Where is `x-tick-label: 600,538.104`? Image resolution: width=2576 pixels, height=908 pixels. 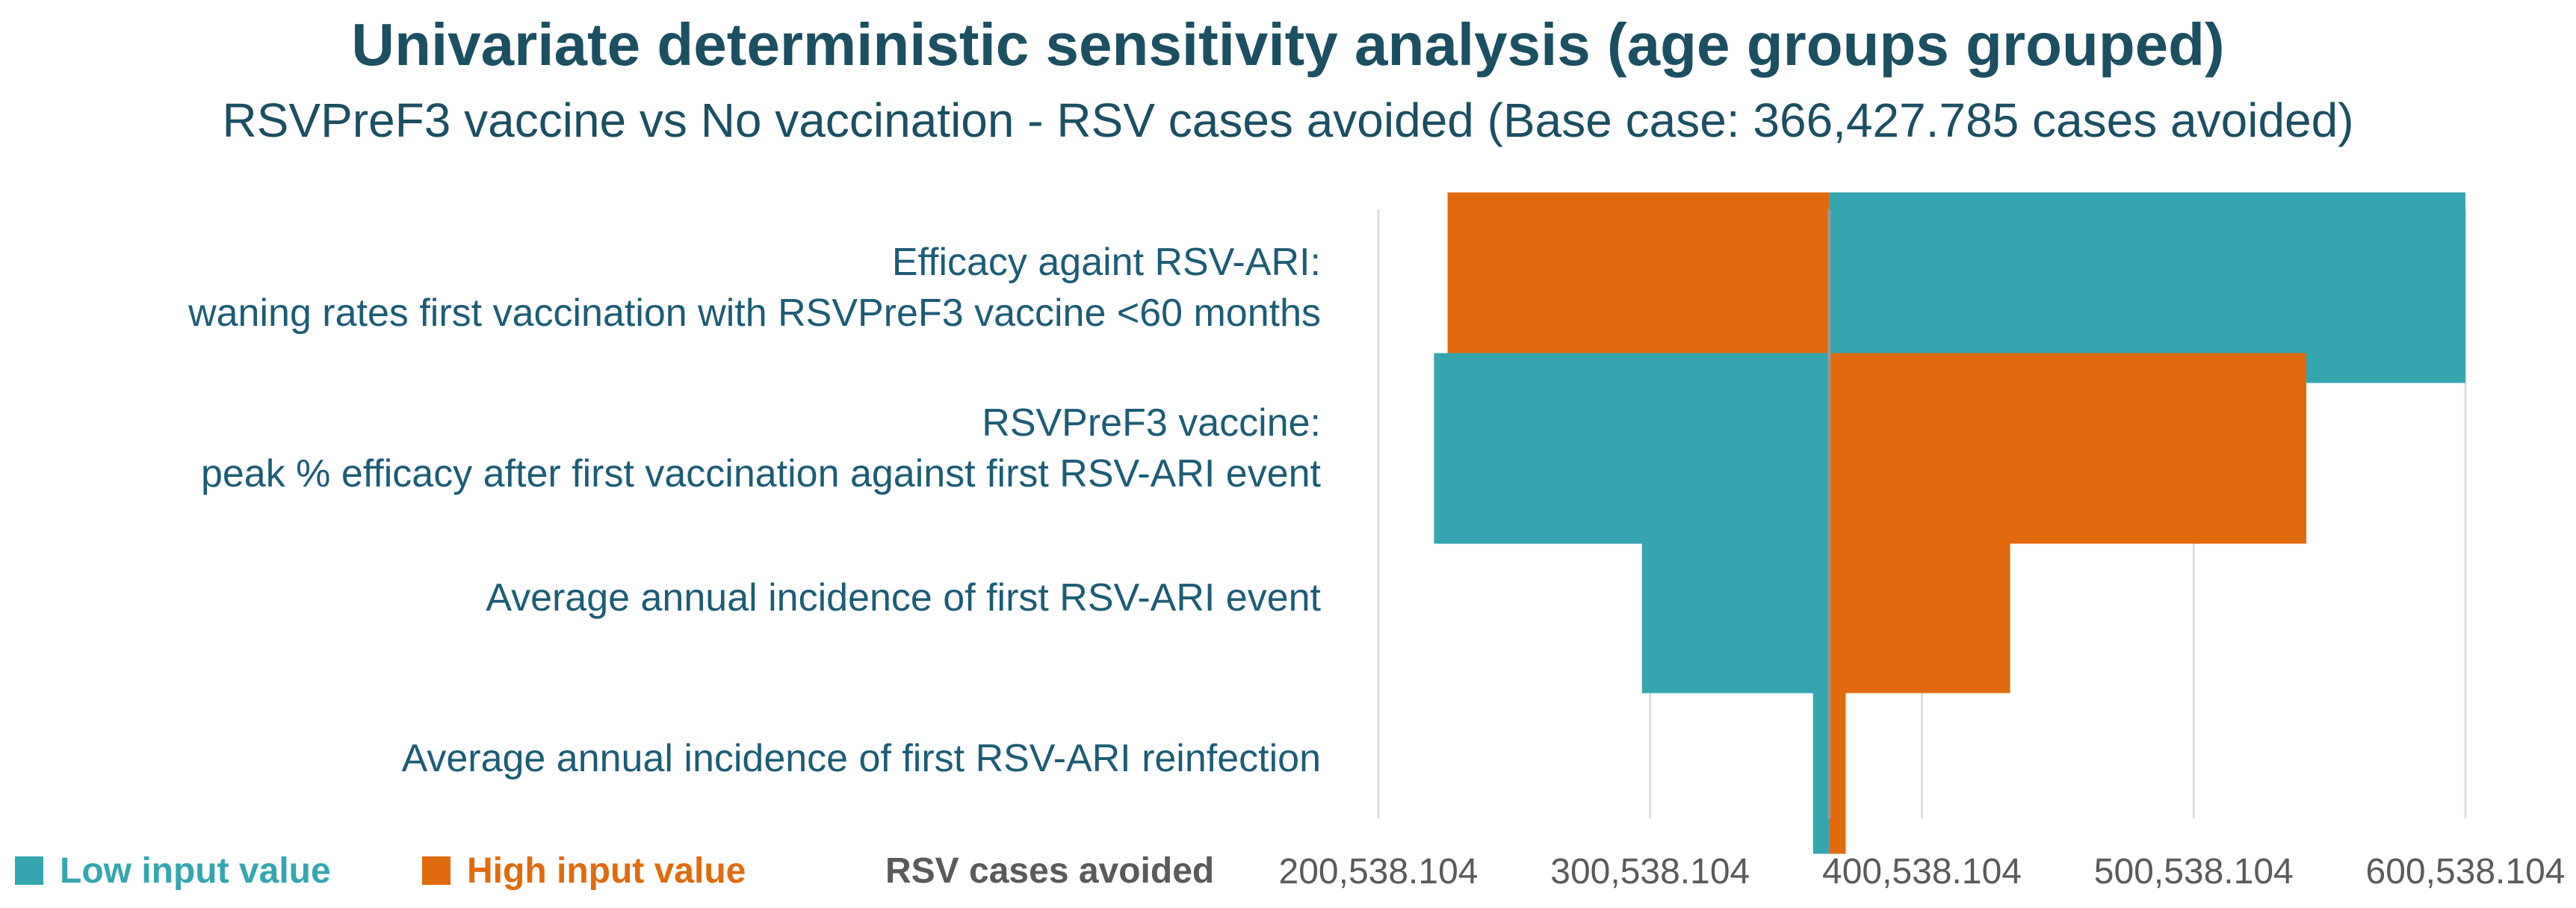 x-tick-label: 600,538.104 is located at coordinates (2466, 872).